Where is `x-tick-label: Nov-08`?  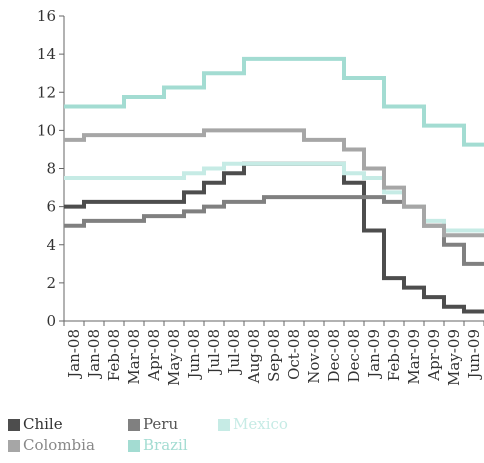 x-tick-label: Nov-08 is located at coordinates (314, 356).